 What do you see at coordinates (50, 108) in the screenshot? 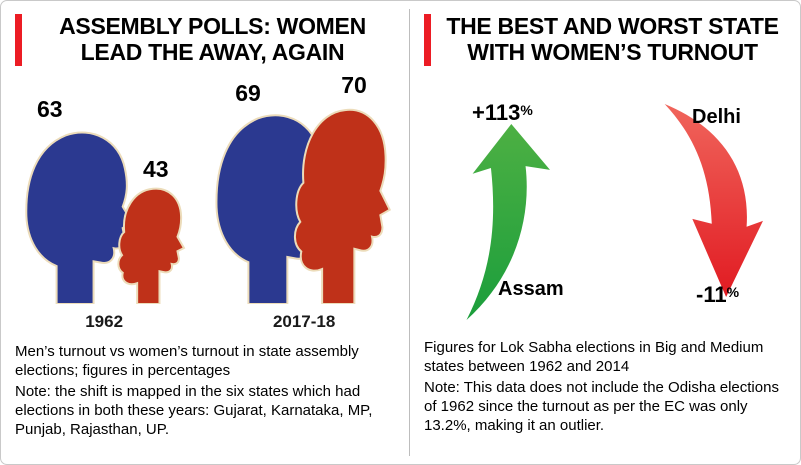
I see `men-turnout-1962: 63` at bounding box center [50, 108].